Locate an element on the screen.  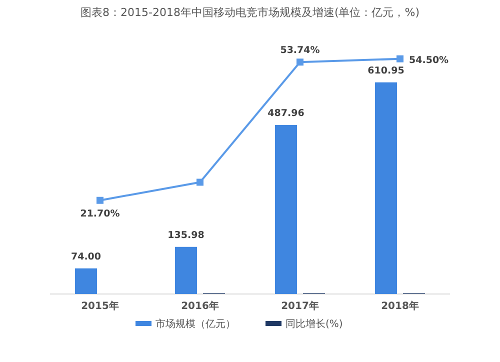
data-label: 53.74% is located at coordinates (300, 50).